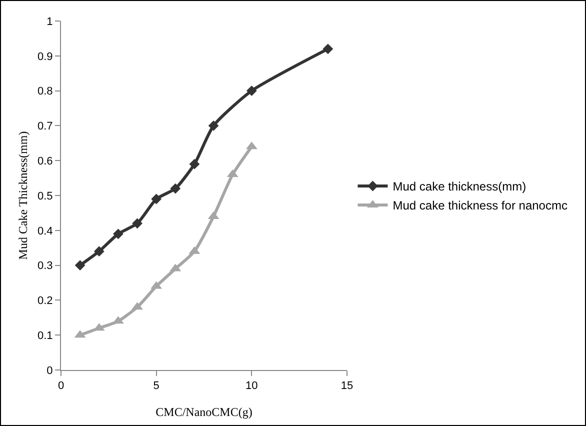 This screenshot has height=426, width=586. What do you see at coordinates (45, 56) in the screenshot?
I see `y-tick-label: 0.9` at bounding box center [45, 56].